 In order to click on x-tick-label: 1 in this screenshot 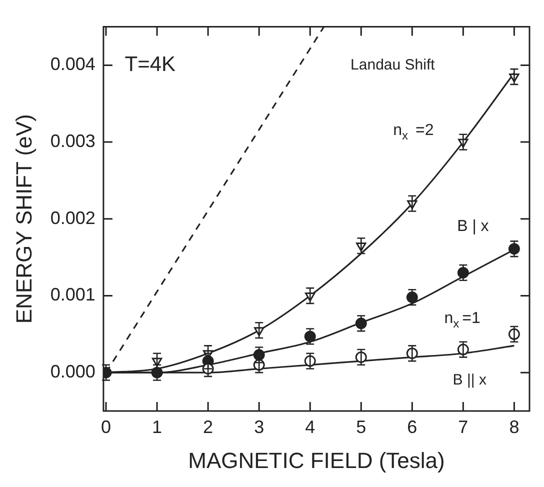, I will do `click(157, 426)`.